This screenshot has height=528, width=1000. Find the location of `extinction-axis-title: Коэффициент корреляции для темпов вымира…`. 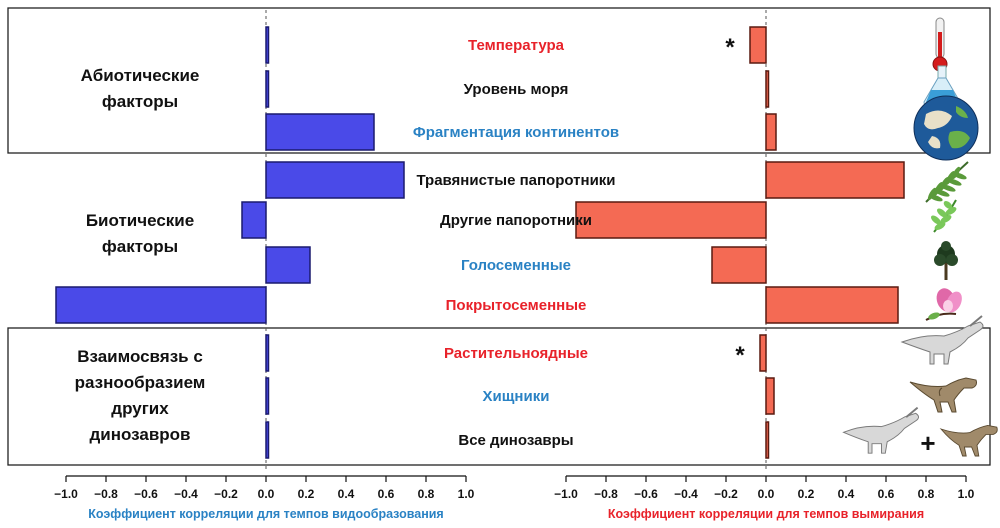

extinction-axis-title: Коэффициент корреляции для темпов вымира… is located at coordinates (766, 514).